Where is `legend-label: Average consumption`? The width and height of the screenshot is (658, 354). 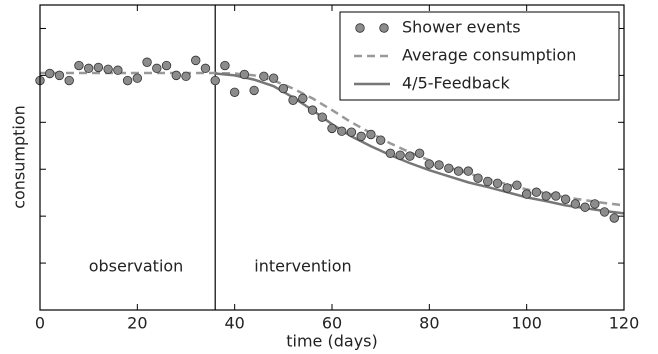 legend-label: Average consumption is located at coordinates (489, 55).